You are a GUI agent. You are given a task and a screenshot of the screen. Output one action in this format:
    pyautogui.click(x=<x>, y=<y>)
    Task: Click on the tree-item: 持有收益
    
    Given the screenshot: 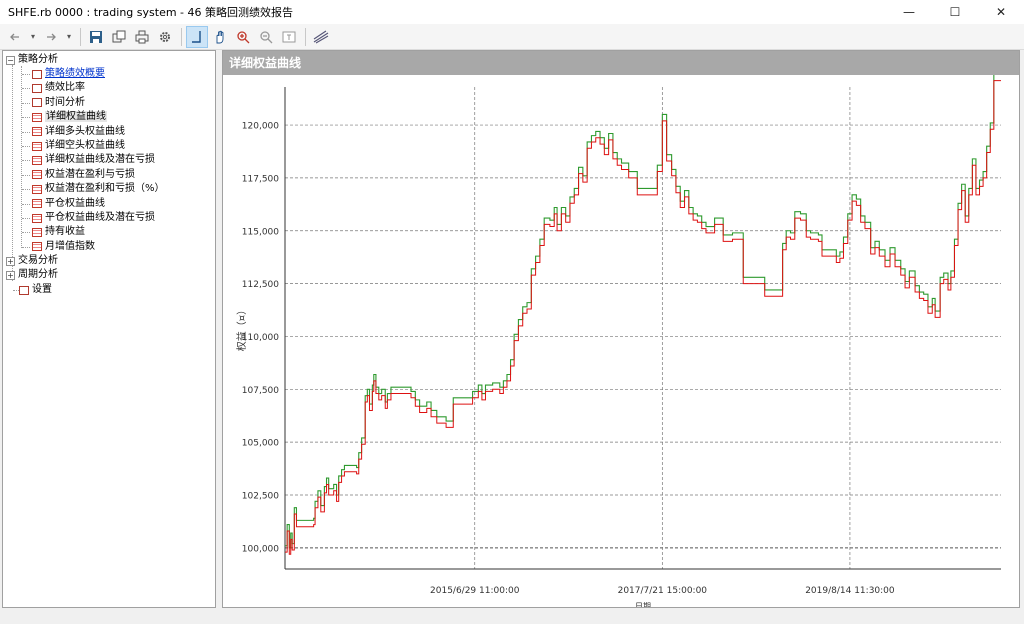 What is the action you would take?
    pyautogui.click(x=58, y=232)
    